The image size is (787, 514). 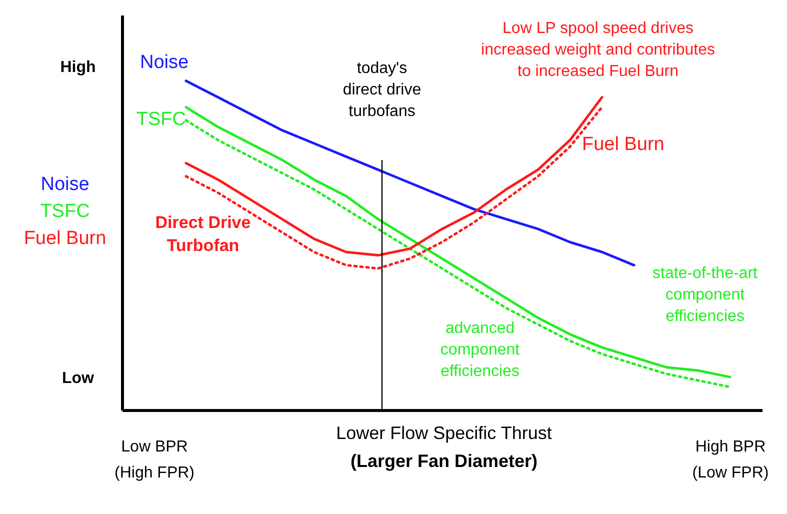 I want to click on series-label: Noise, so click(x=164, y=62).